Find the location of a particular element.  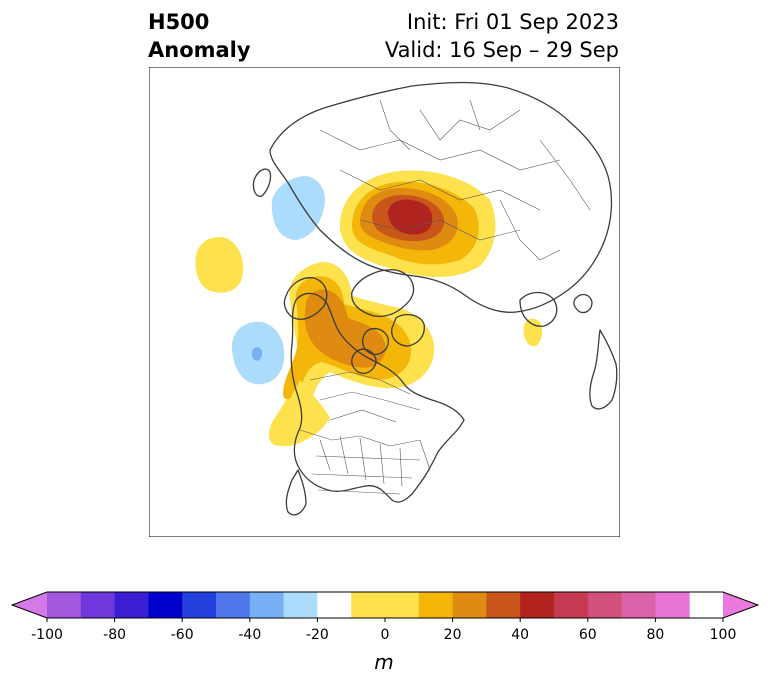

africa-coastline is located at coordinates (603, 369).